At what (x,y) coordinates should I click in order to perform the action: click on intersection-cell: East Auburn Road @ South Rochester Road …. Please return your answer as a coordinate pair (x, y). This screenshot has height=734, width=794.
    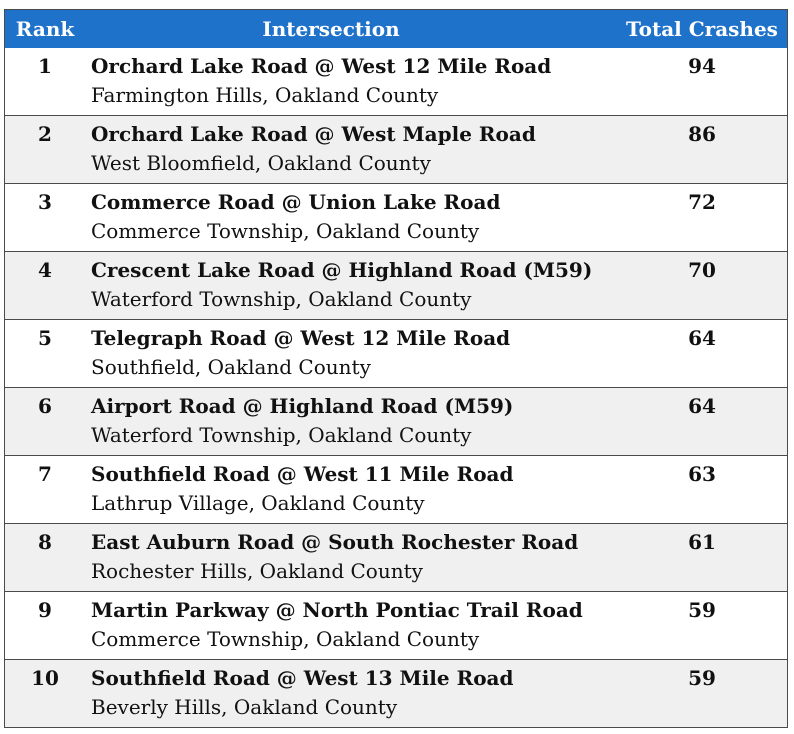
    Looking at the image, I should click on (351, 557).